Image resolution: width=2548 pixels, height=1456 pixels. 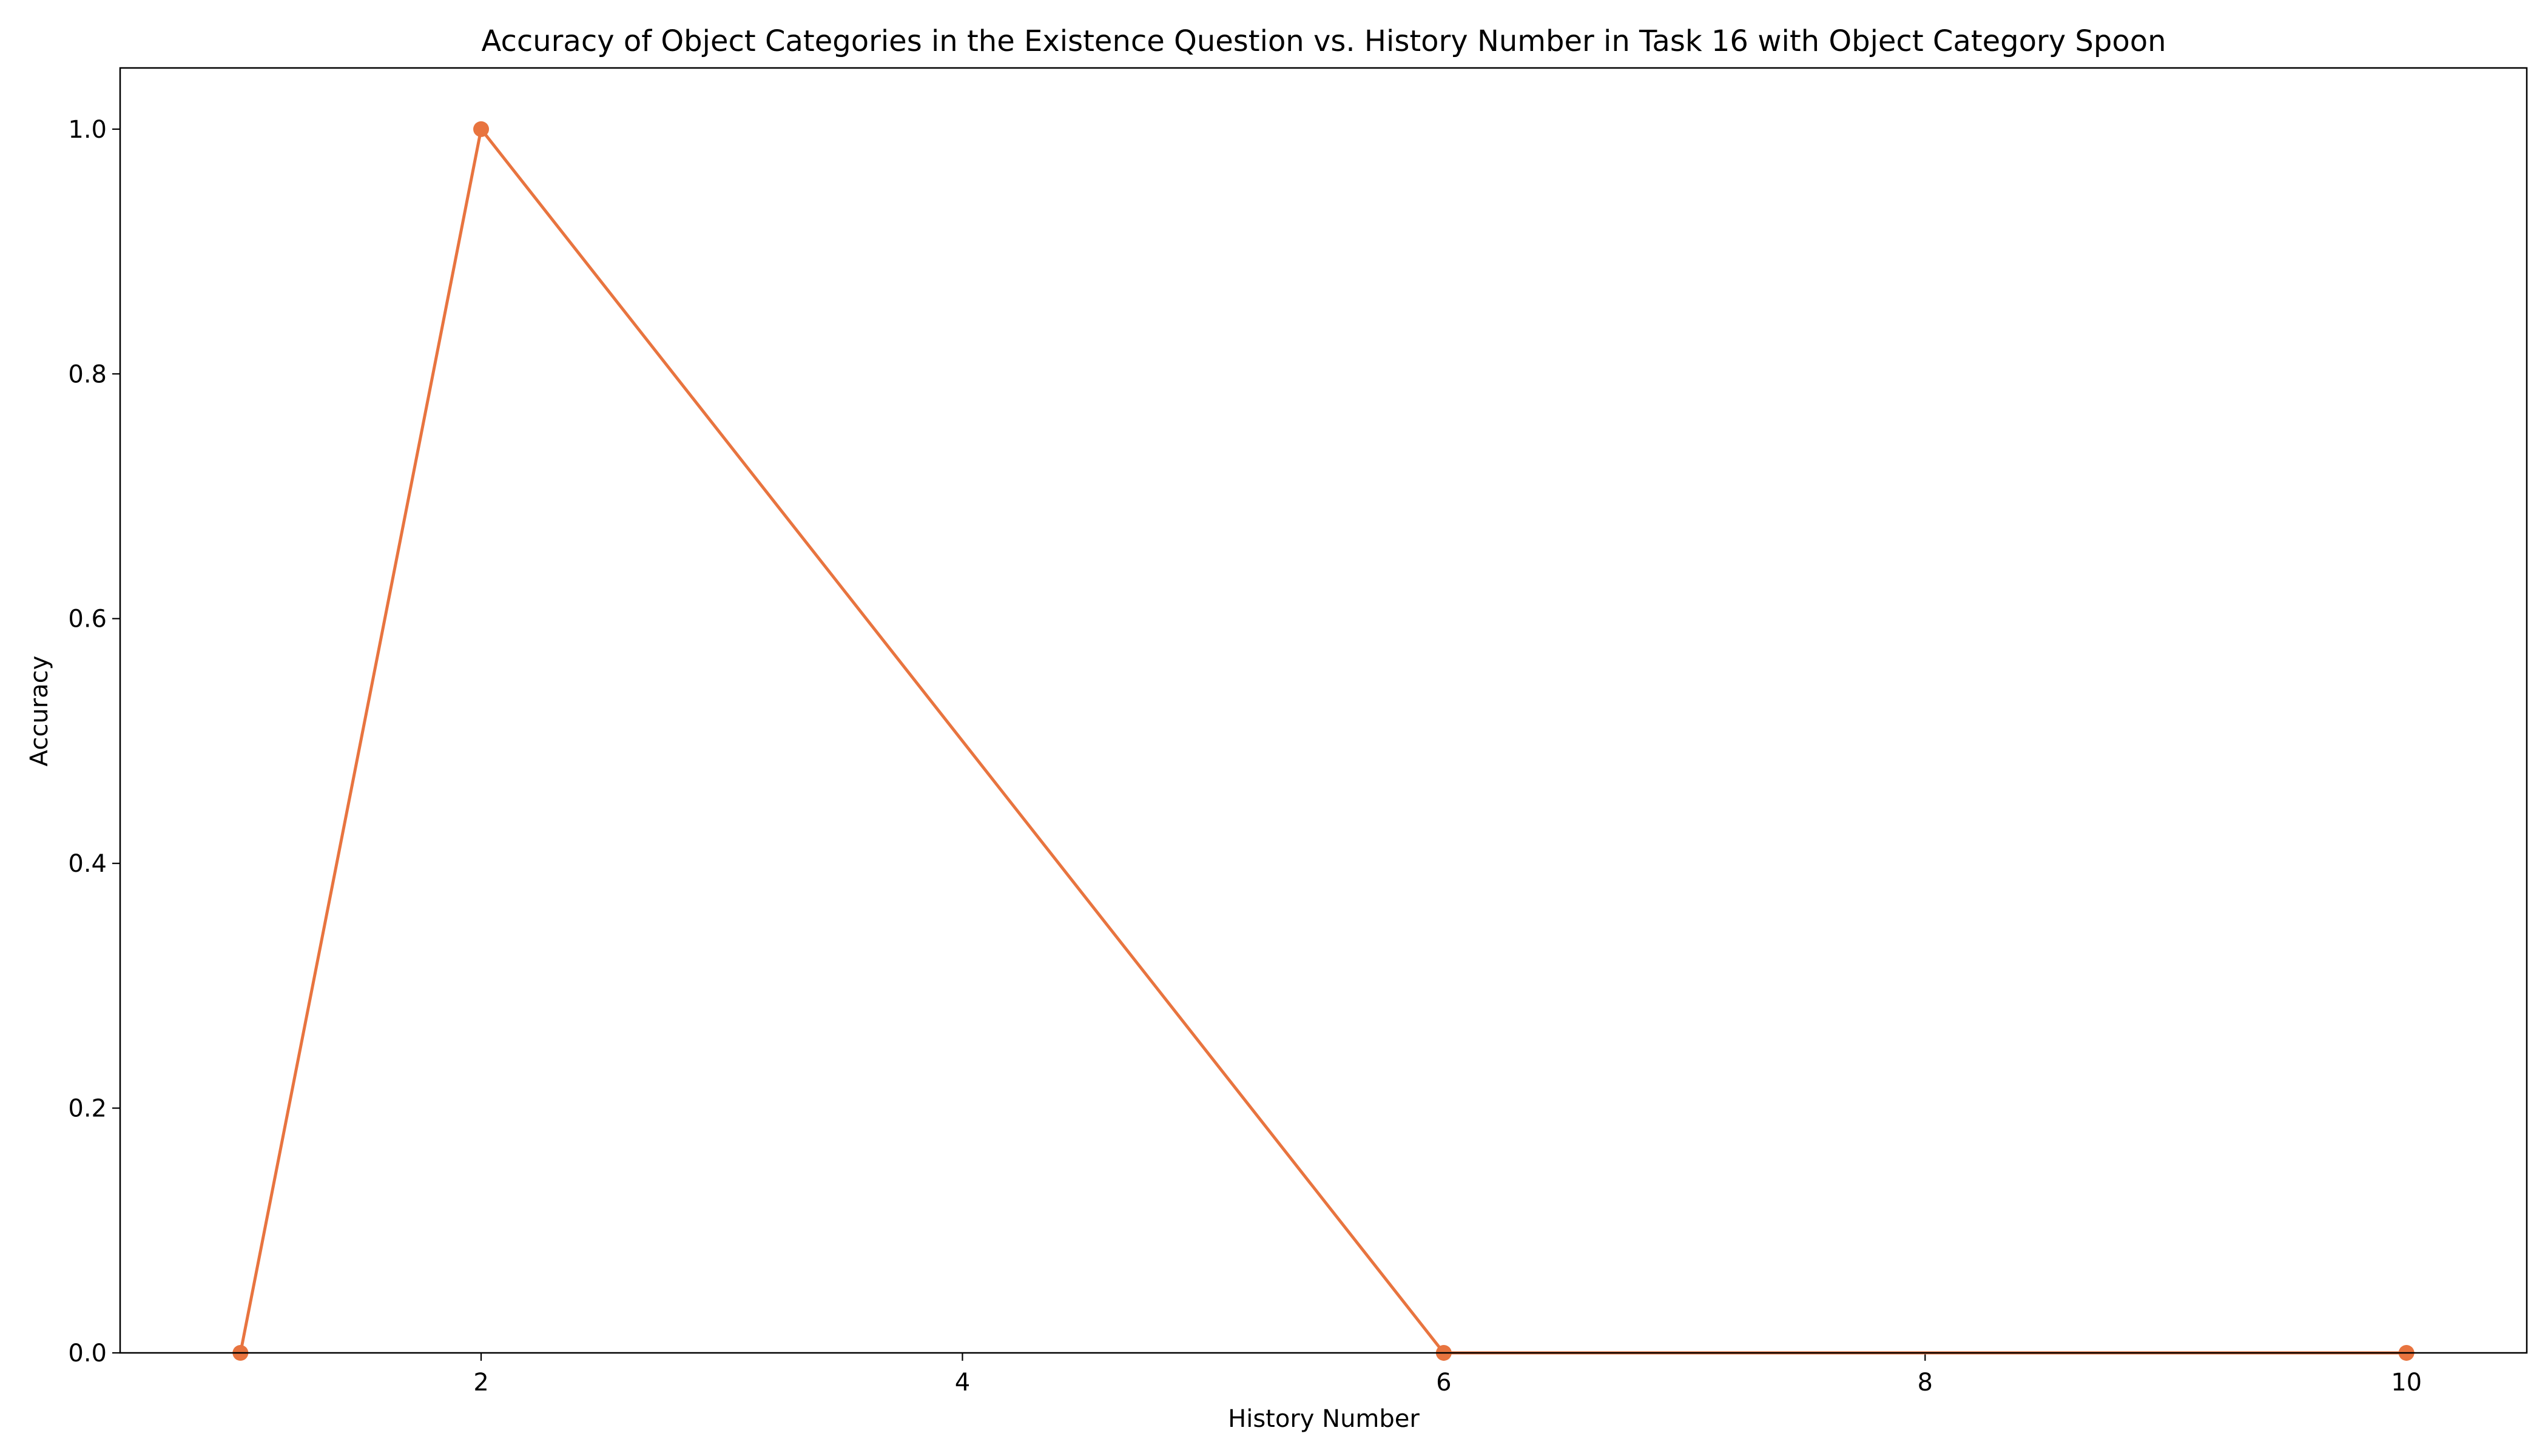 What do you see at coordinates (39, 711) in the screenshot?
I see `y-axis-label: Accuracy` at bounding box center [39, 711].